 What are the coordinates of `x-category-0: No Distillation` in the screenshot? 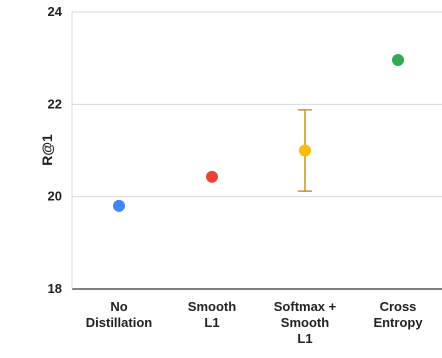 It's located at (119, 314).